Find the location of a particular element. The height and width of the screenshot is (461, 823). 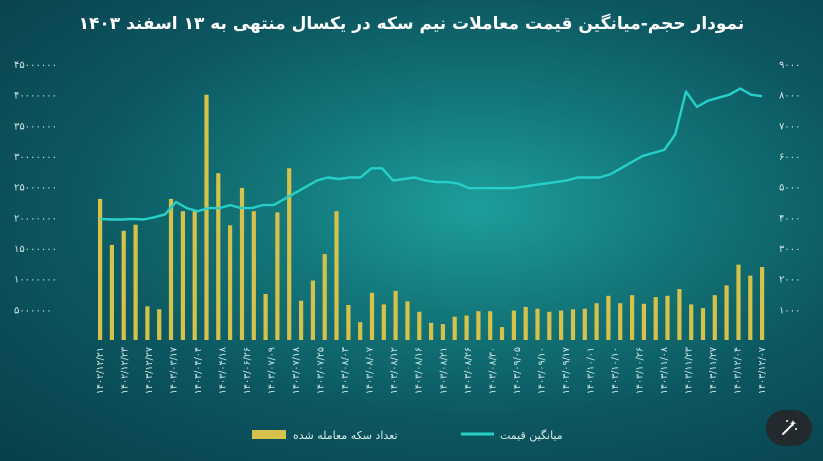

x-tick-label: ۱۴۰۳/۱۲/۰۴ is located at coordinates (738, 370).